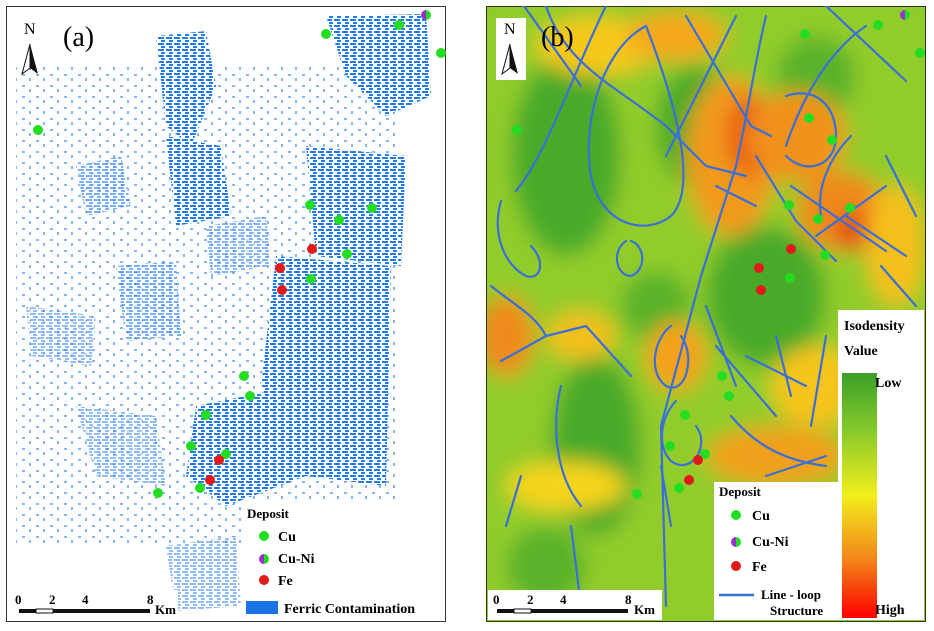 The width and height of the screenshot is (934, 631). Describe the element at coordinates (861, 351) in the screenshot. I see `isodensity-subtitle: Value` at that location.